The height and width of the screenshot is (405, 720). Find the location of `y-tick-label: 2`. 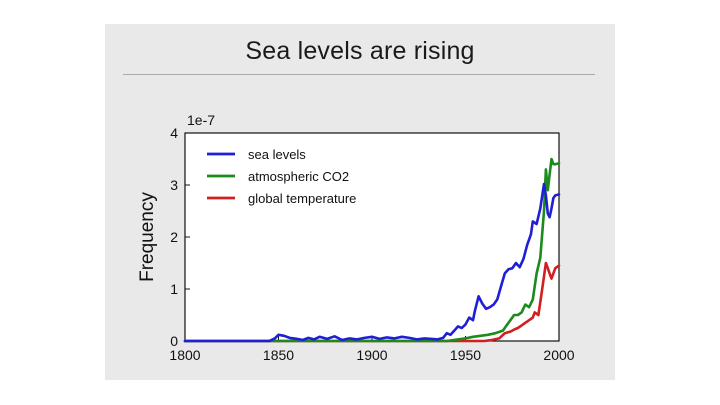

y-tick-label: 2 is located at coordinates (174, 237).